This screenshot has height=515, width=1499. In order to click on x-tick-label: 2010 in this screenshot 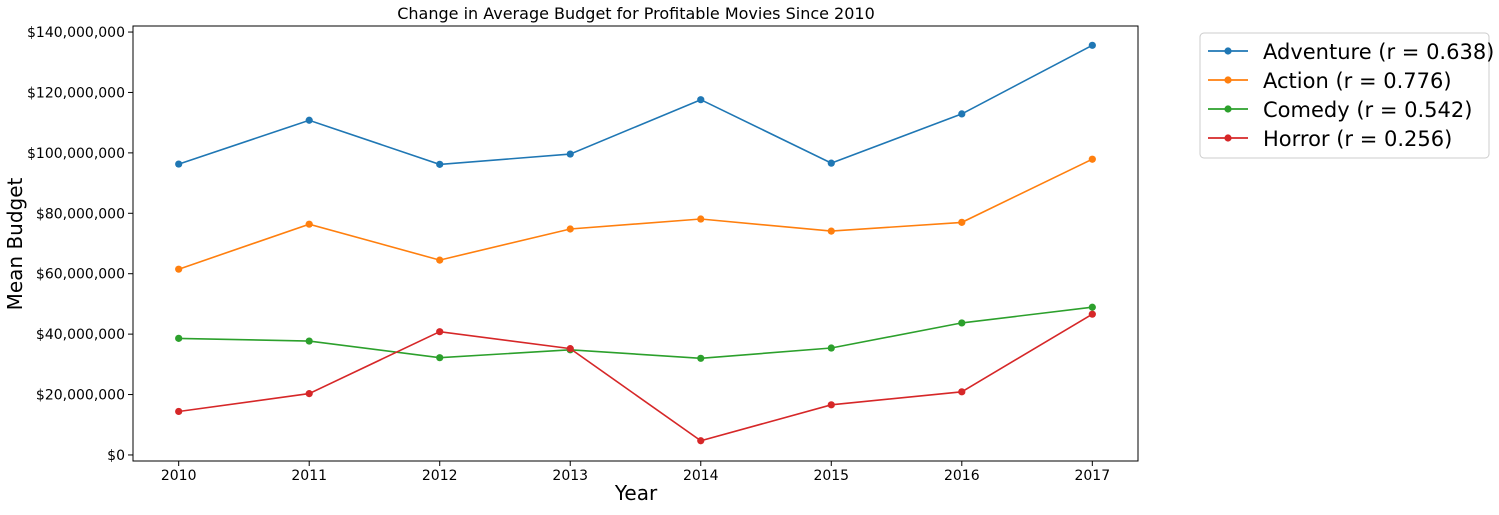, I will do `click(179, 476)`.